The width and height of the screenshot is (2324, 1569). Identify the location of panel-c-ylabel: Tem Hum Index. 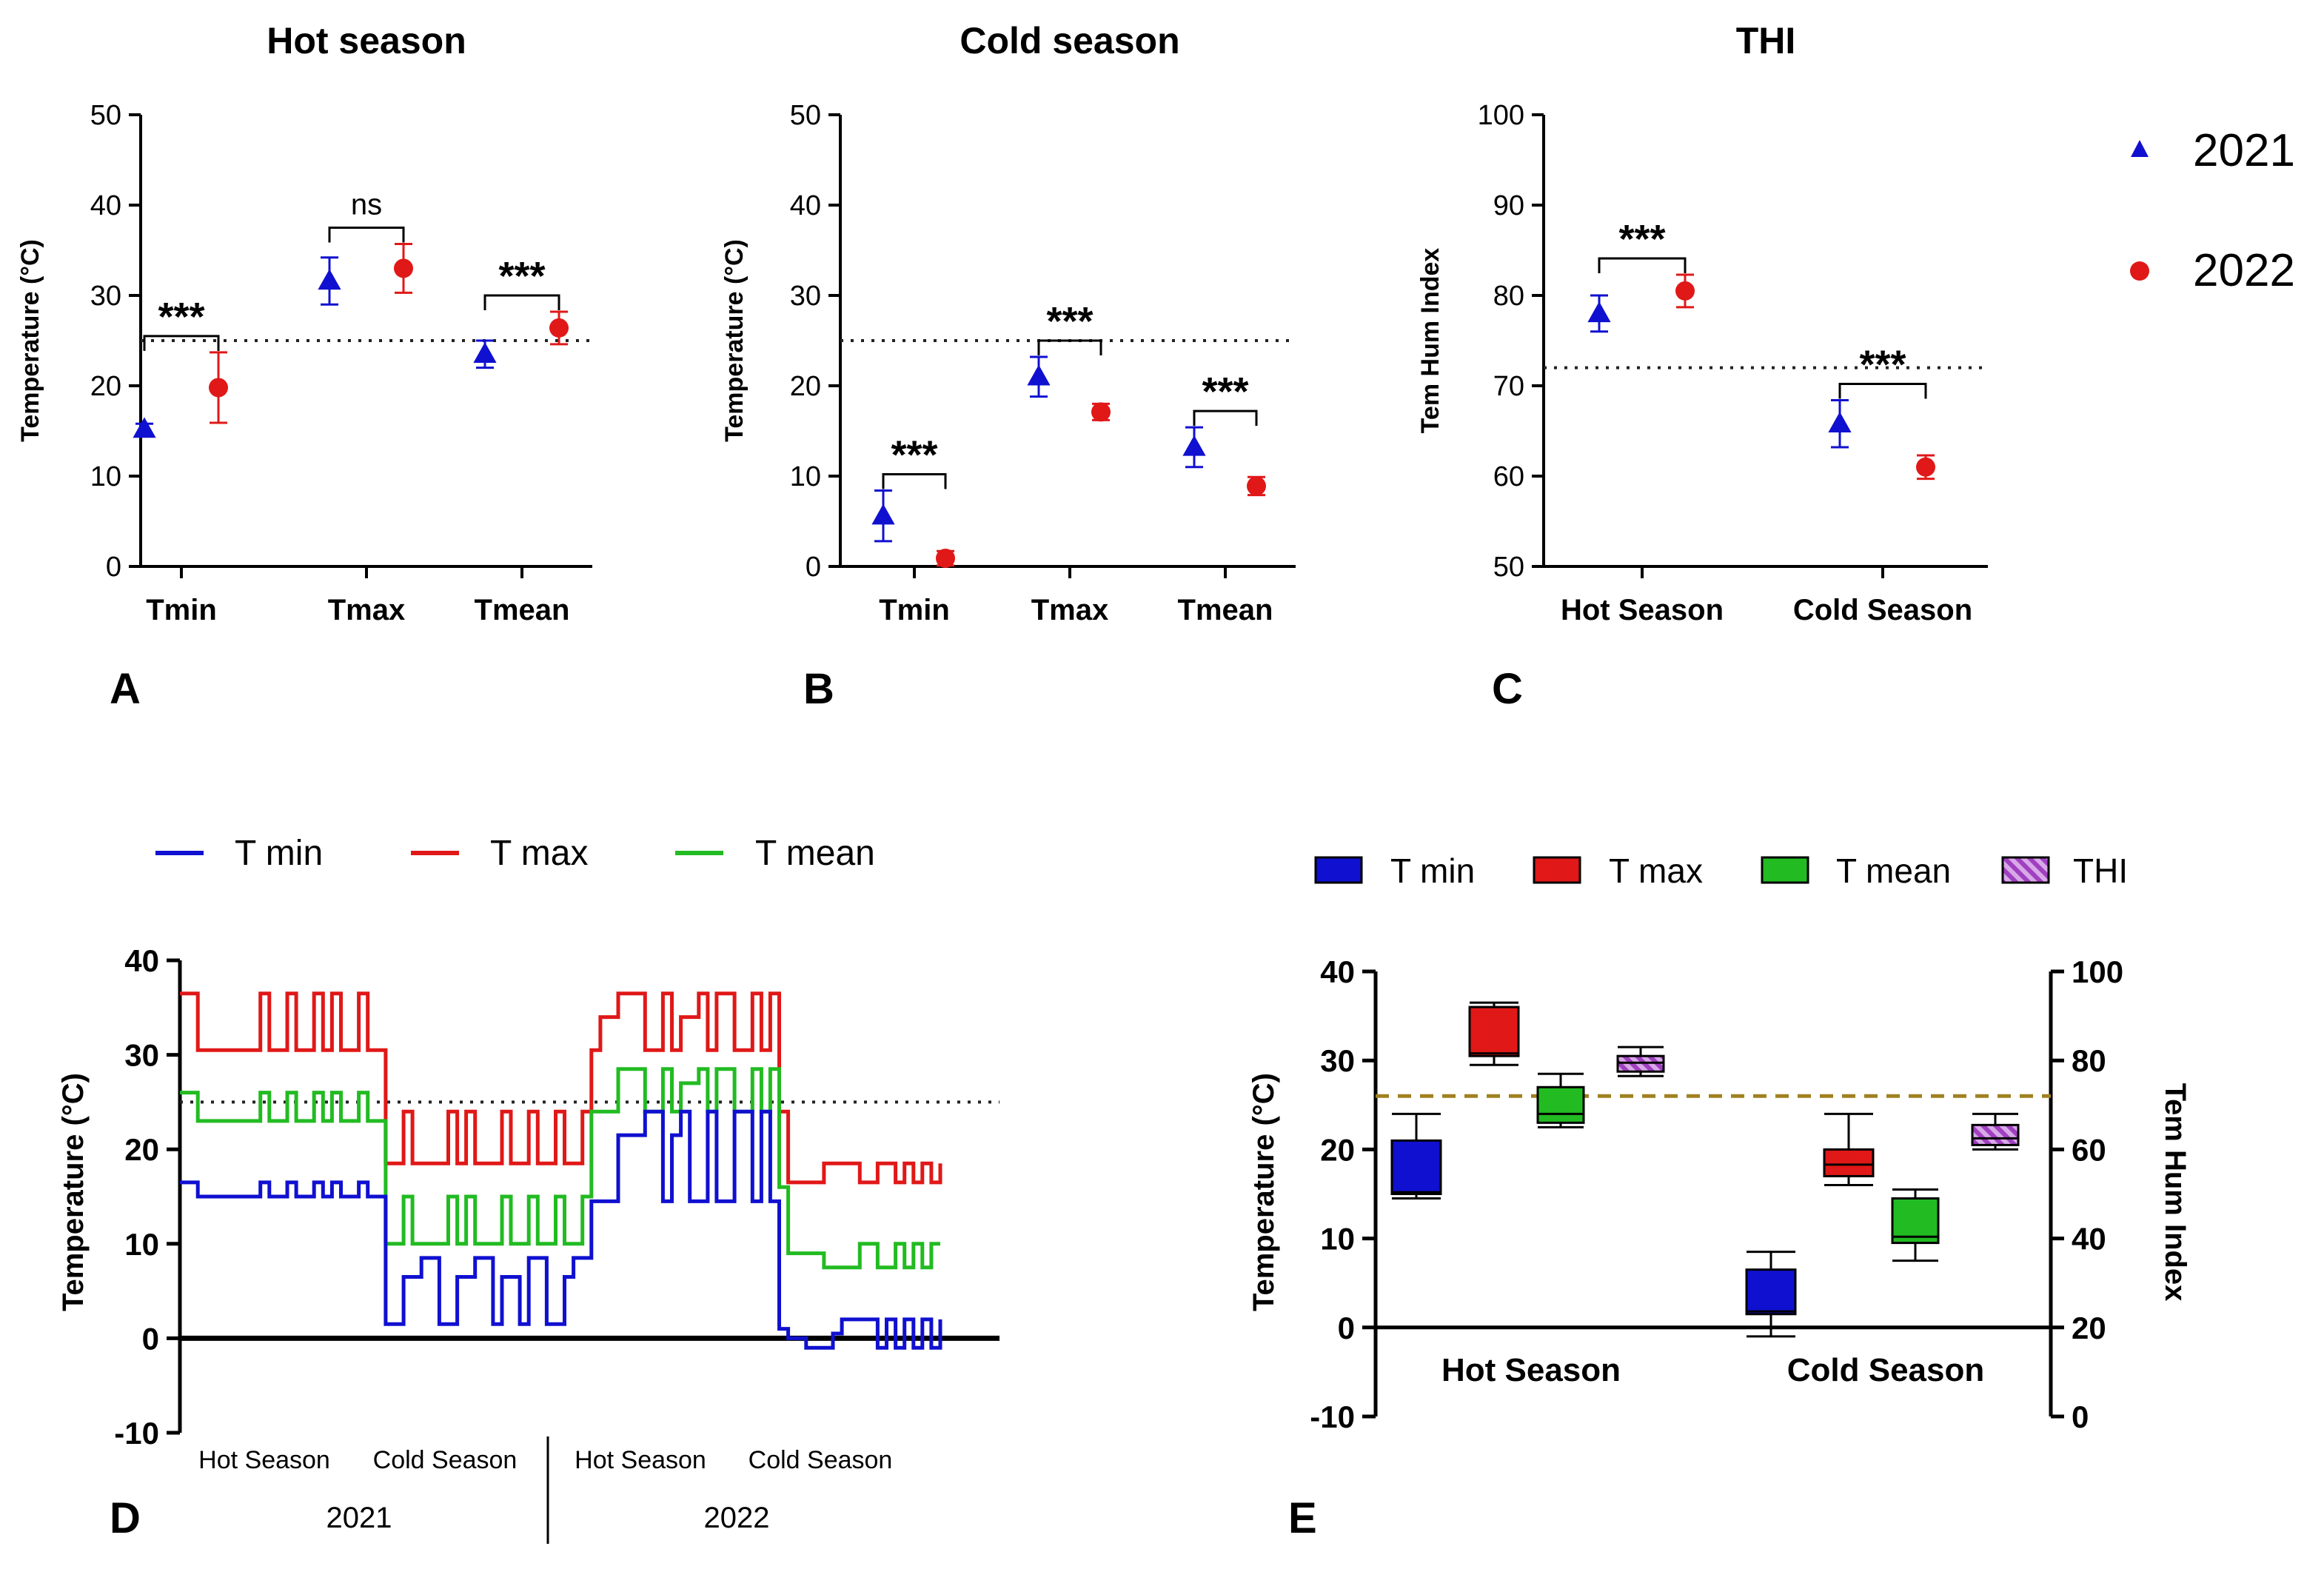
(1430, 341).